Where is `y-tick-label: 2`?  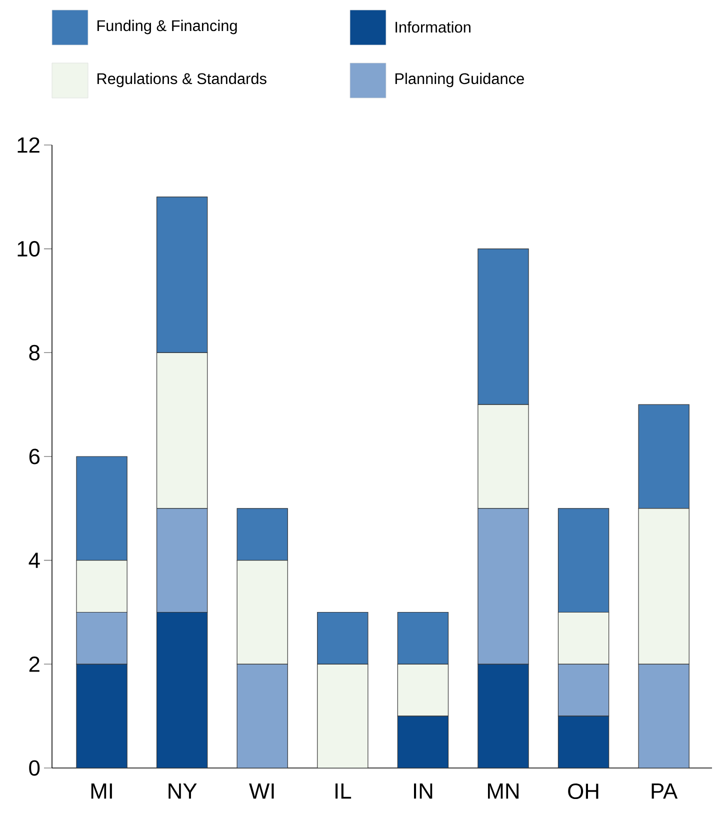 y-tick-label: 2 is located at coordinates (34, 664).